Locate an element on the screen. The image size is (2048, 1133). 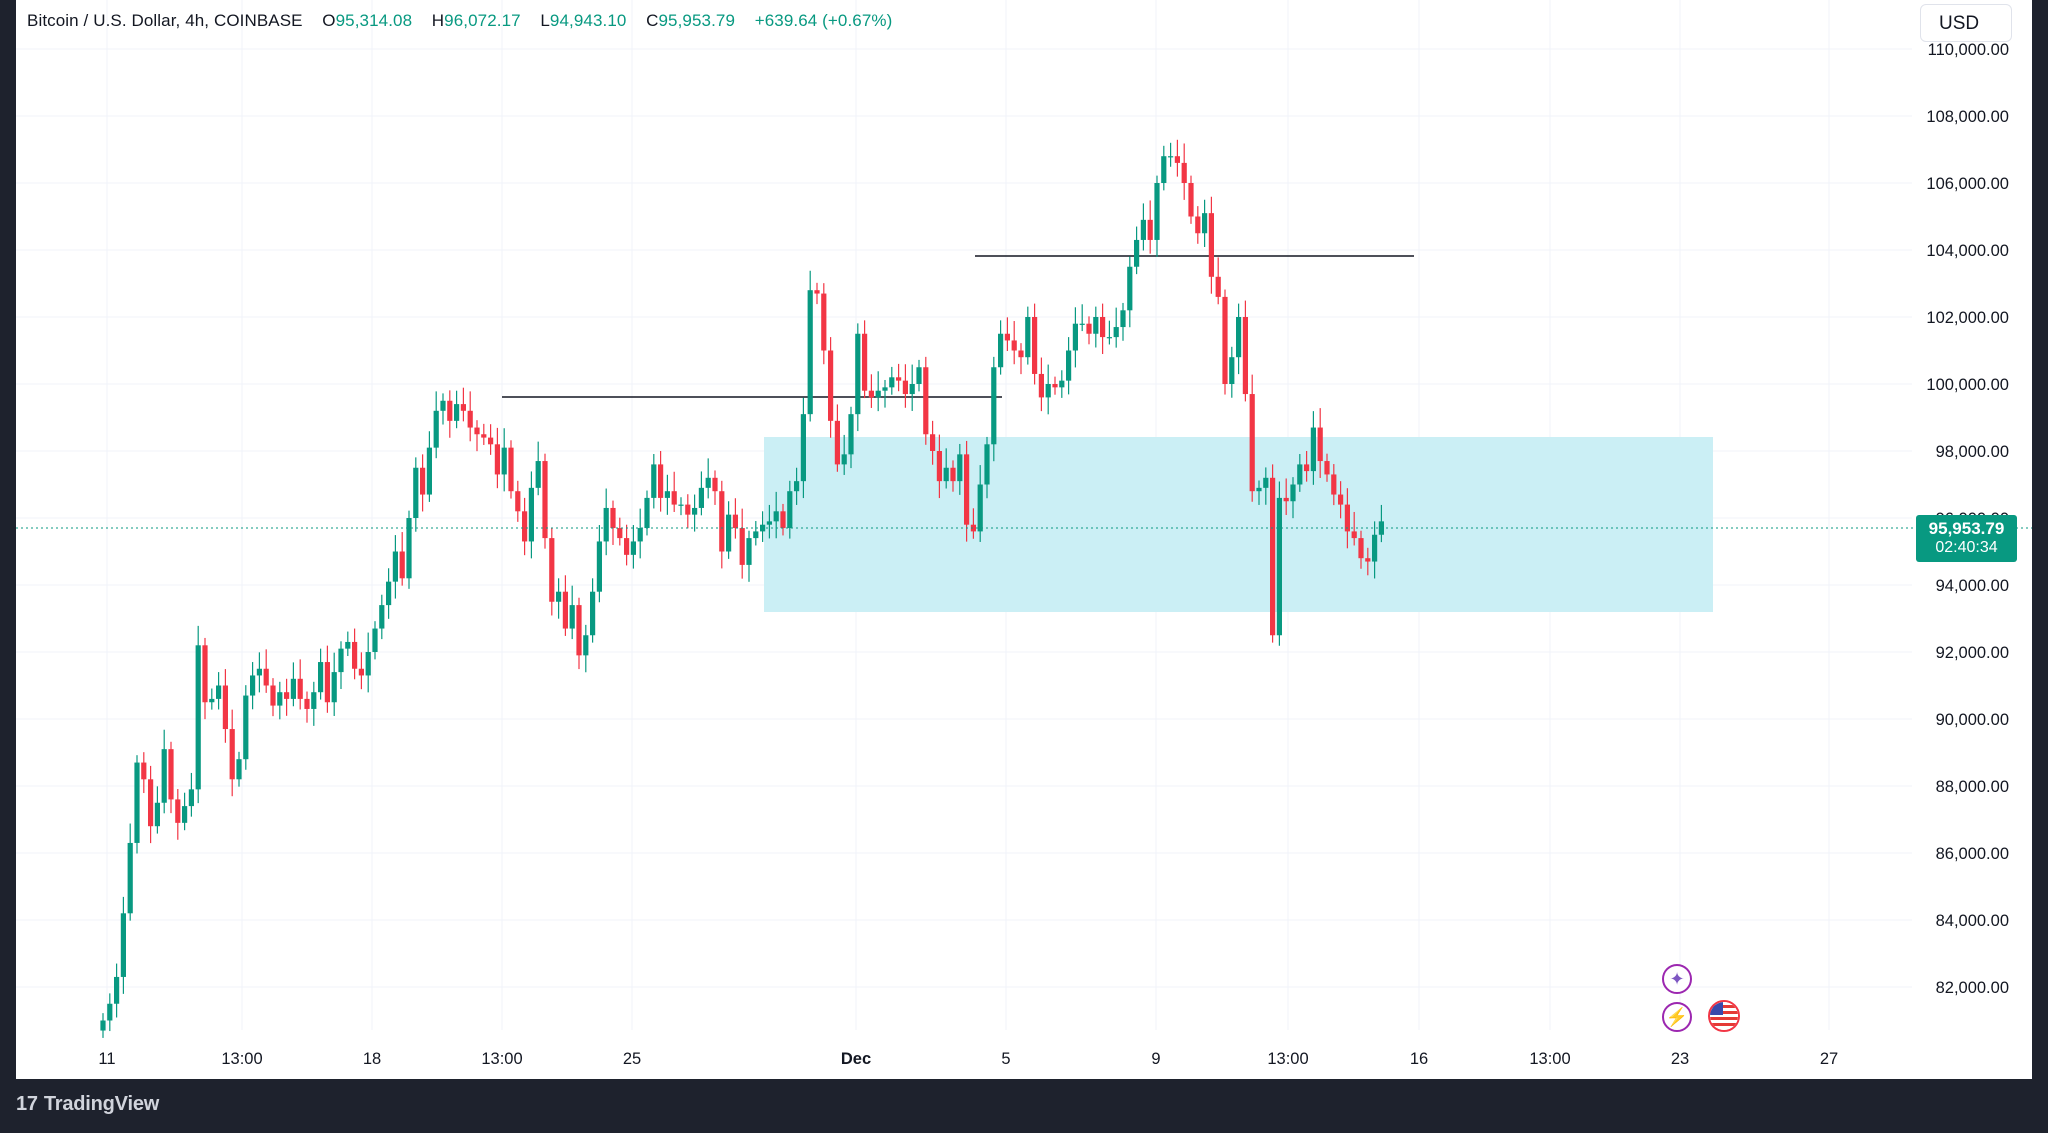
support-zone-rectangle is located at coordinates (1238, 524).